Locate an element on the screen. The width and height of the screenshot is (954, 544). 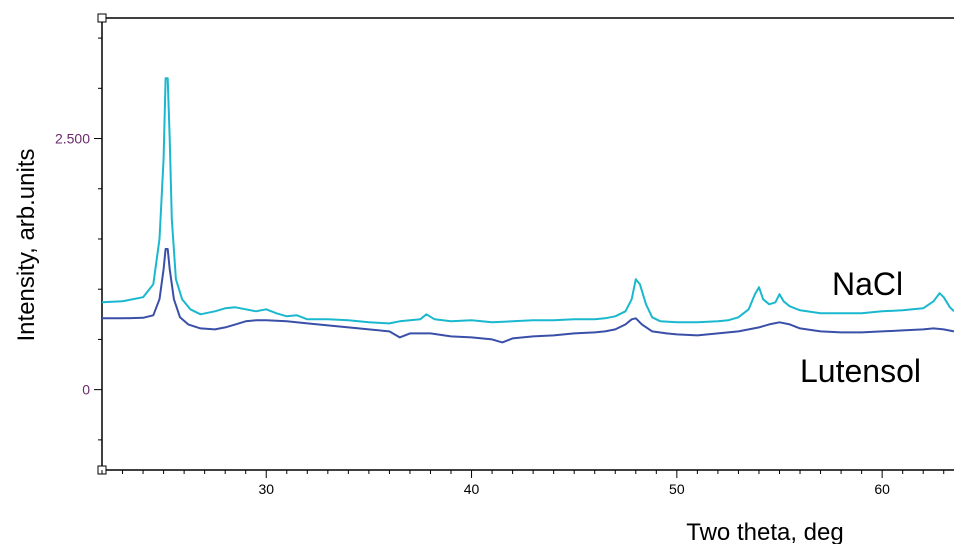
x-tick-label: 60 is located at coordinates (882, 489).